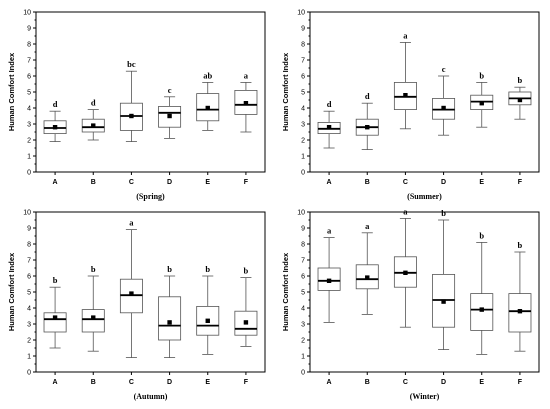 This screenshot has width=550, height=409. I want to click on significance-letter: ab, so click(207, 75).